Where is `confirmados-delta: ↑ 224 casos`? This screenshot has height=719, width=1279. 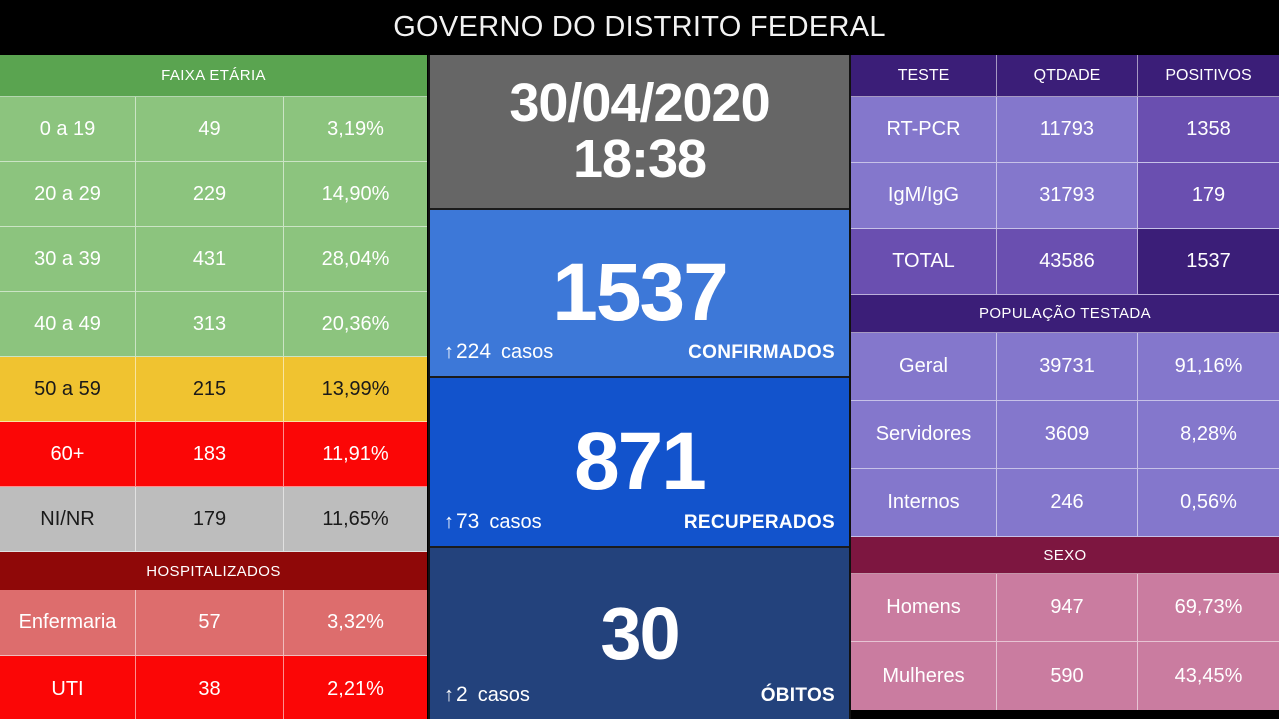
confirmados-delta: ↑ 224 casos is located at coordinates (498, 352).